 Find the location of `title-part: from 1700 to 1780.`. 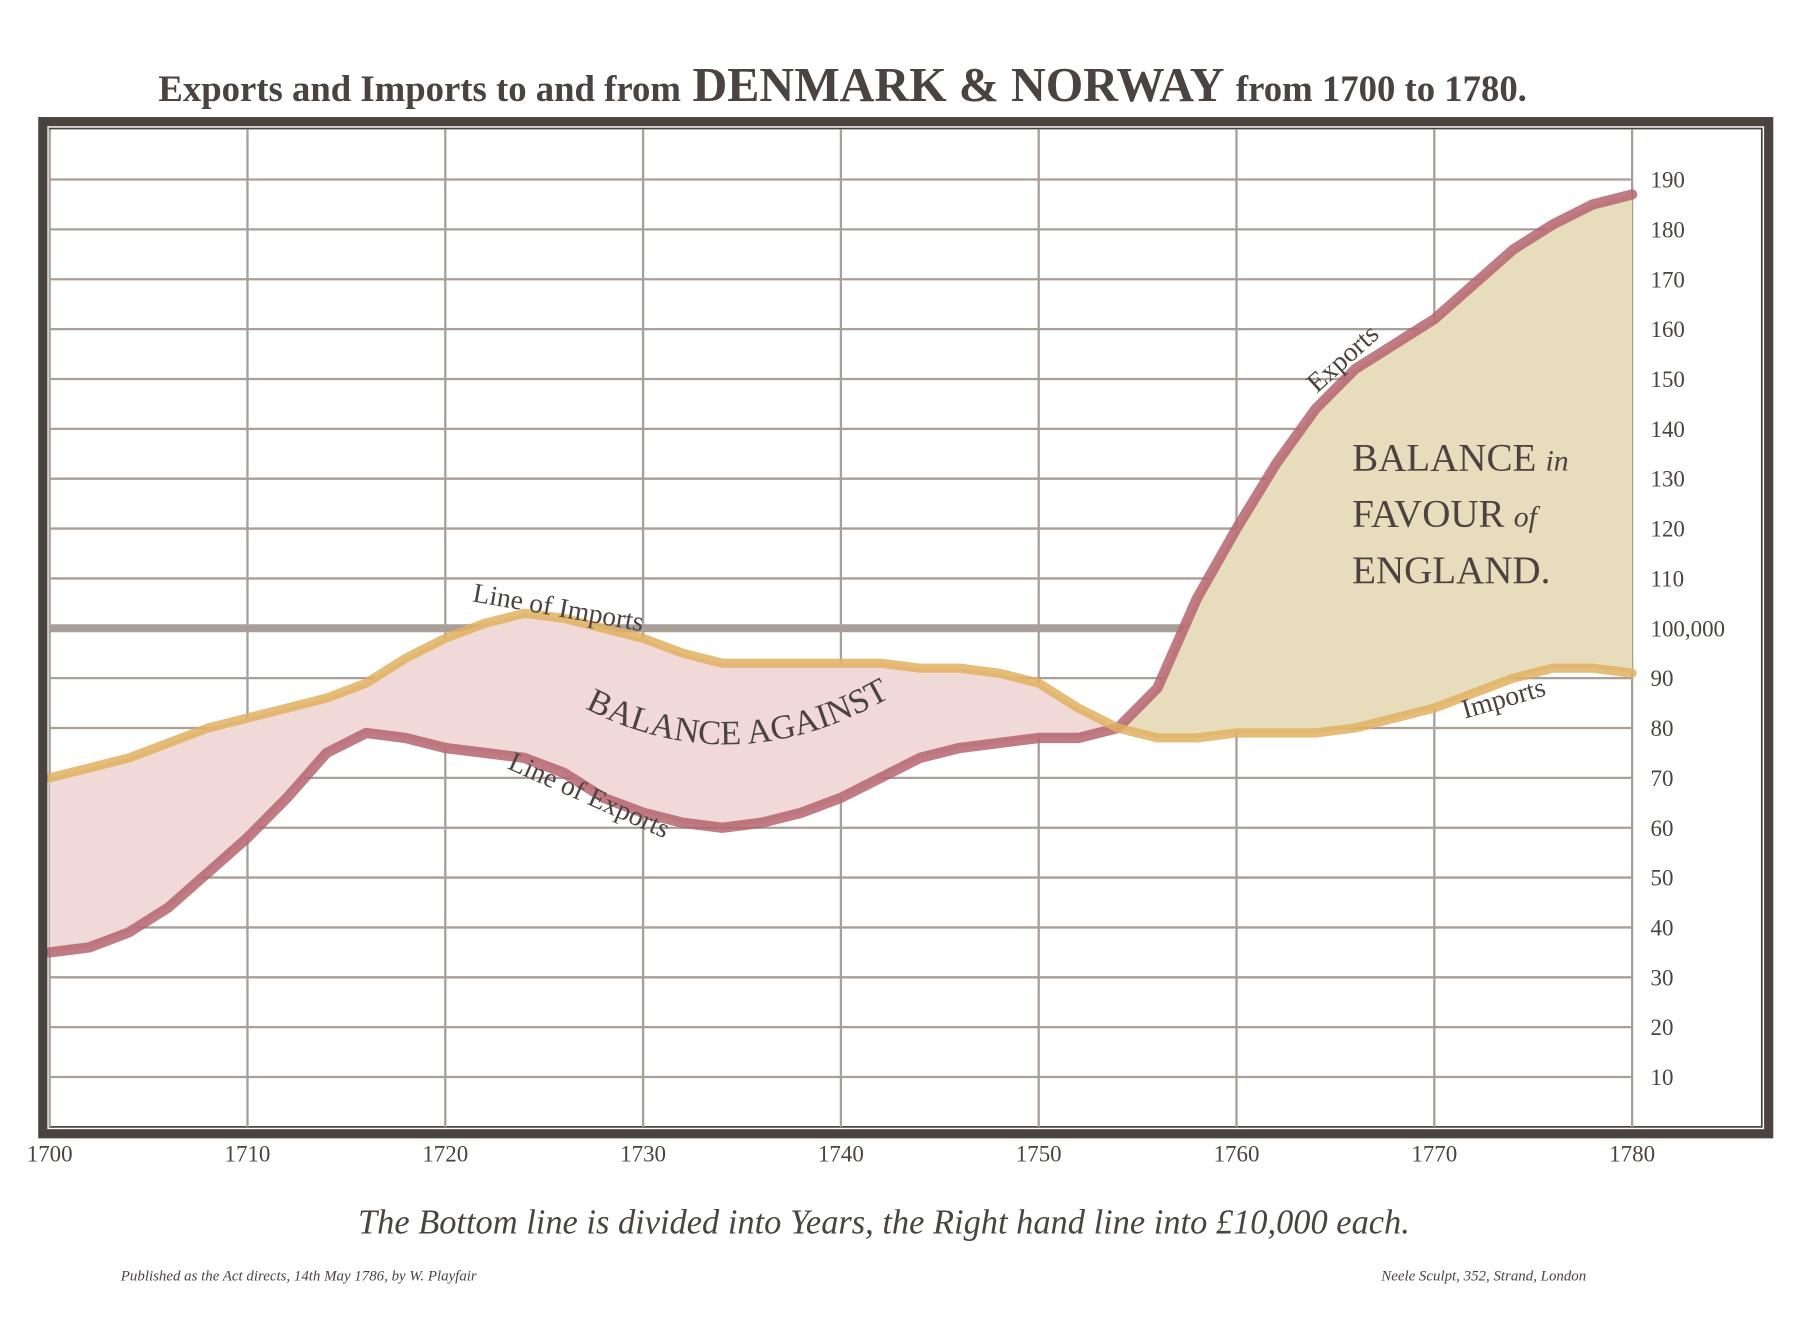

title-part: from 1700 to 1780. is located at coordinates (1381, 88).